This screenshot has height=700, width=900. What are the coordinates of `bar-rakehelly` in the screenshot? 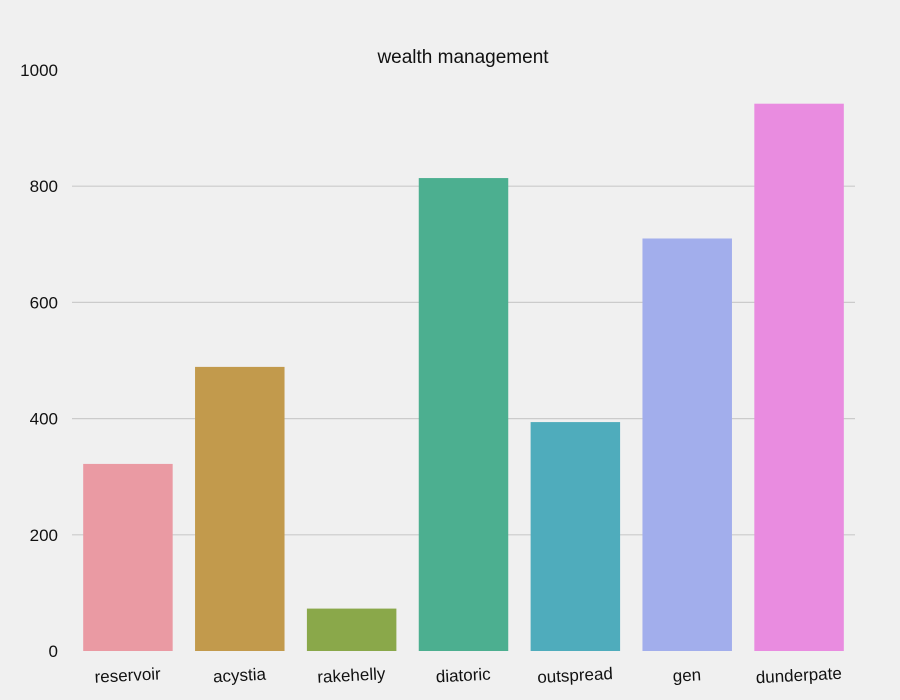 It's located at (351, 629).